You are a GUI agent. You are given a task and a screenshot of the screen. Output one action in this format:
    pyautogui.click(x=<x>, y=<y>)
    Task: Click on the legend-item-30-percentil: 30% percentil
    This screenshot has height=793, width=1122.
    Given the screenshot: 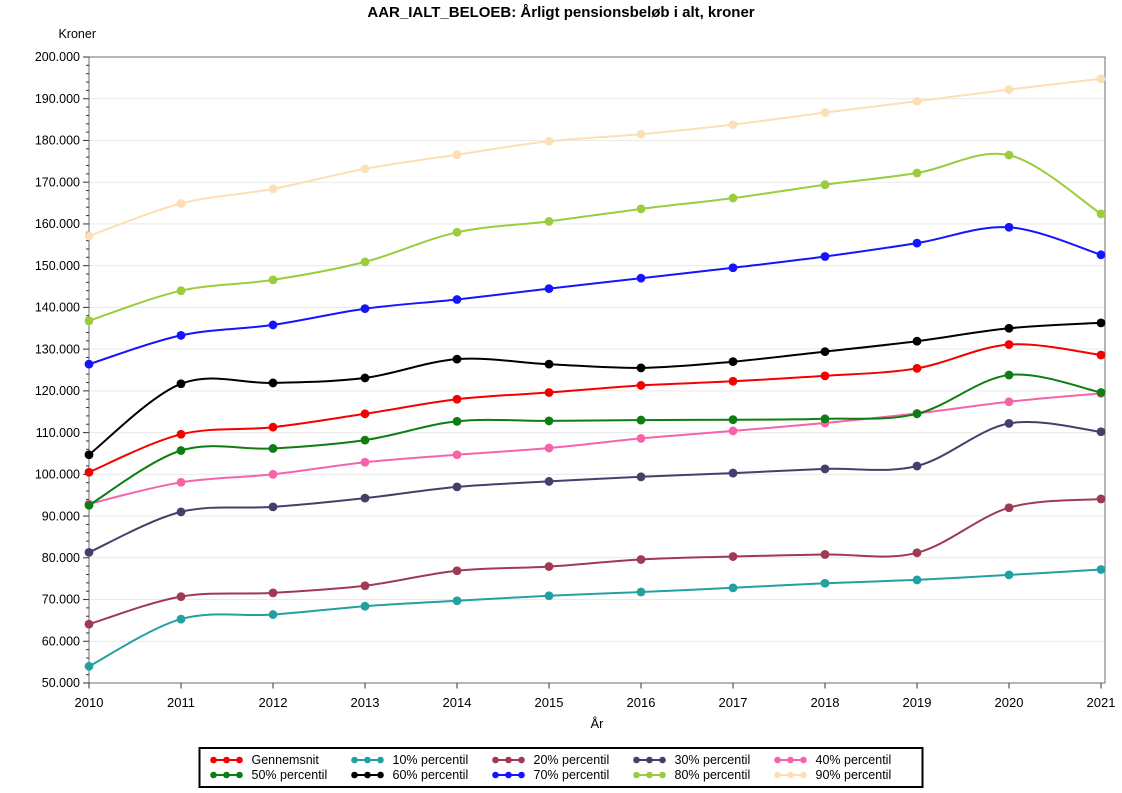 What is the action you would take?
    pyautogui.click(x=702, y=760)
    